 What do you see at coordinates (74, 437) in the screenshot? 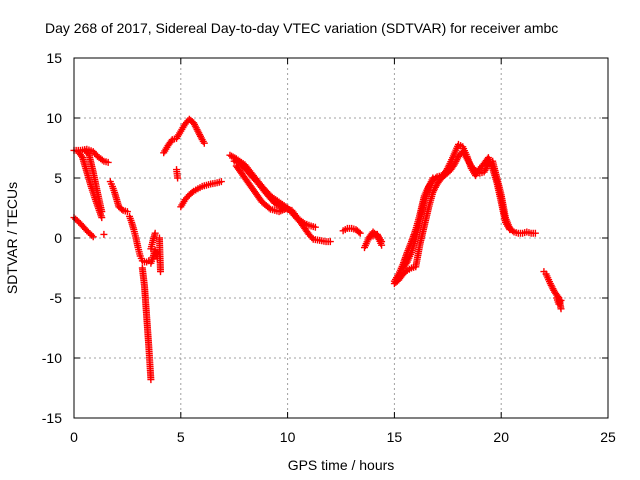
I see `x-tick-label: 0` at bounding box center [74, 437].